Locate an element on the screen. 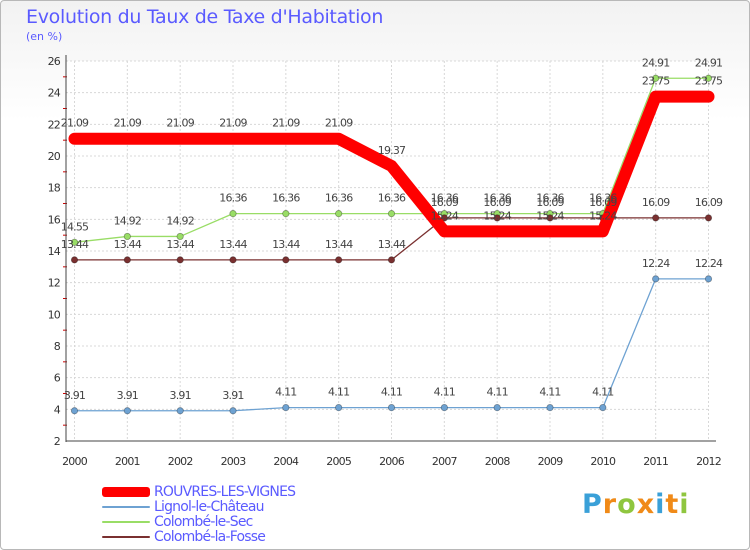  x-tick-label: 2008 is located at coordinates (498, 461).